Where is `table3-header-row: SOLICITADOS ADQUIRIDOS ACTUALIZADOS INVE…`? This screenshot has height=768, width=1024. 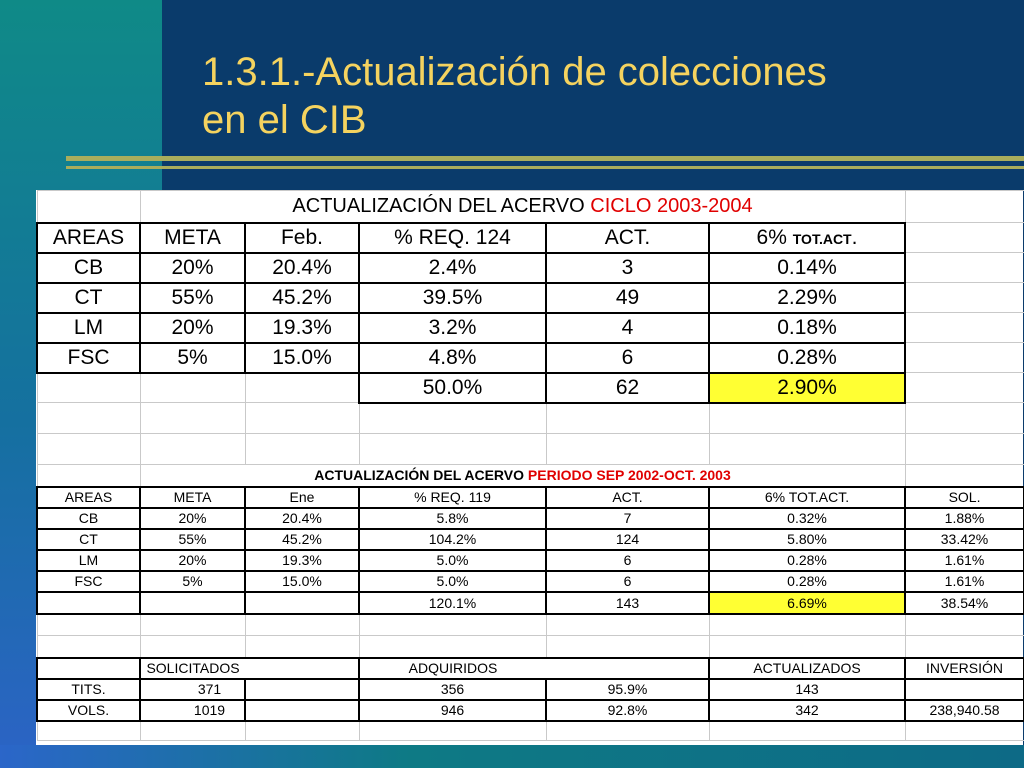 table3-header-row: SOLICITADOS ADQUIRIDOS ACTUALIZADOS INVE… is located at coordinates (530, 668).